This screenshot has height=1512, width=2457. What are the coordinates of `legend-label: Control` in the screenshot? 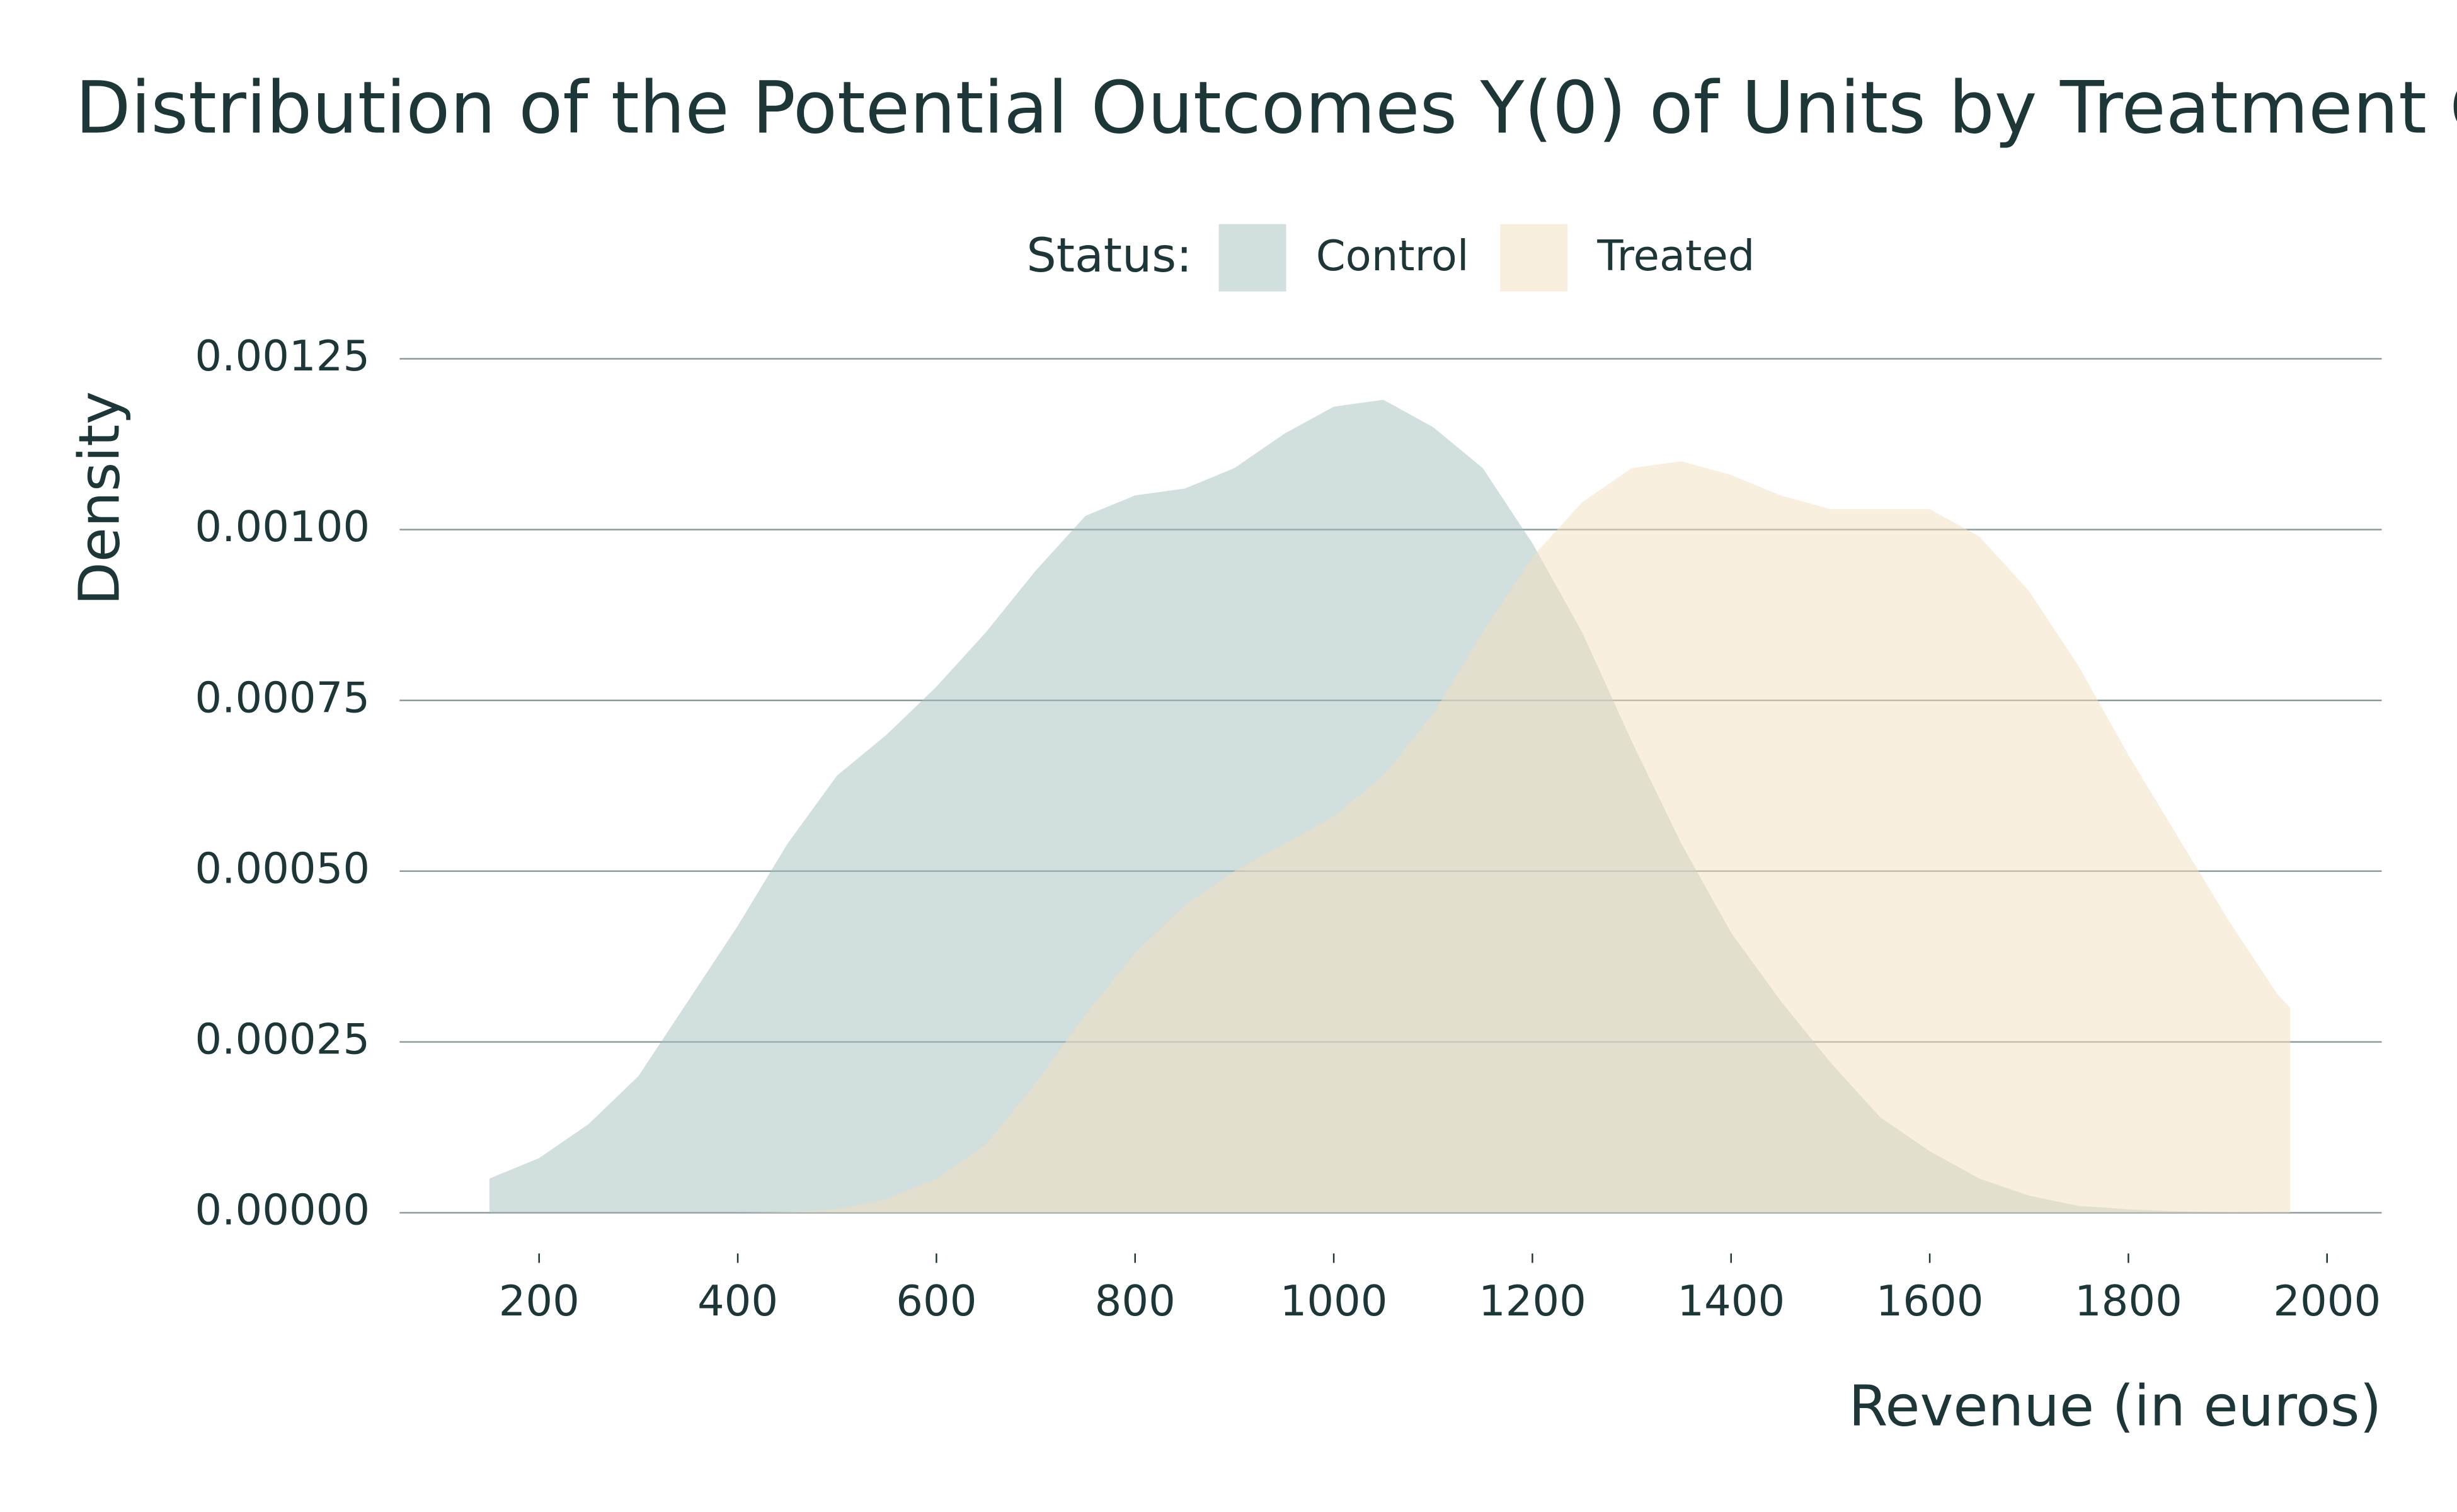 It's located at (1392, 255).